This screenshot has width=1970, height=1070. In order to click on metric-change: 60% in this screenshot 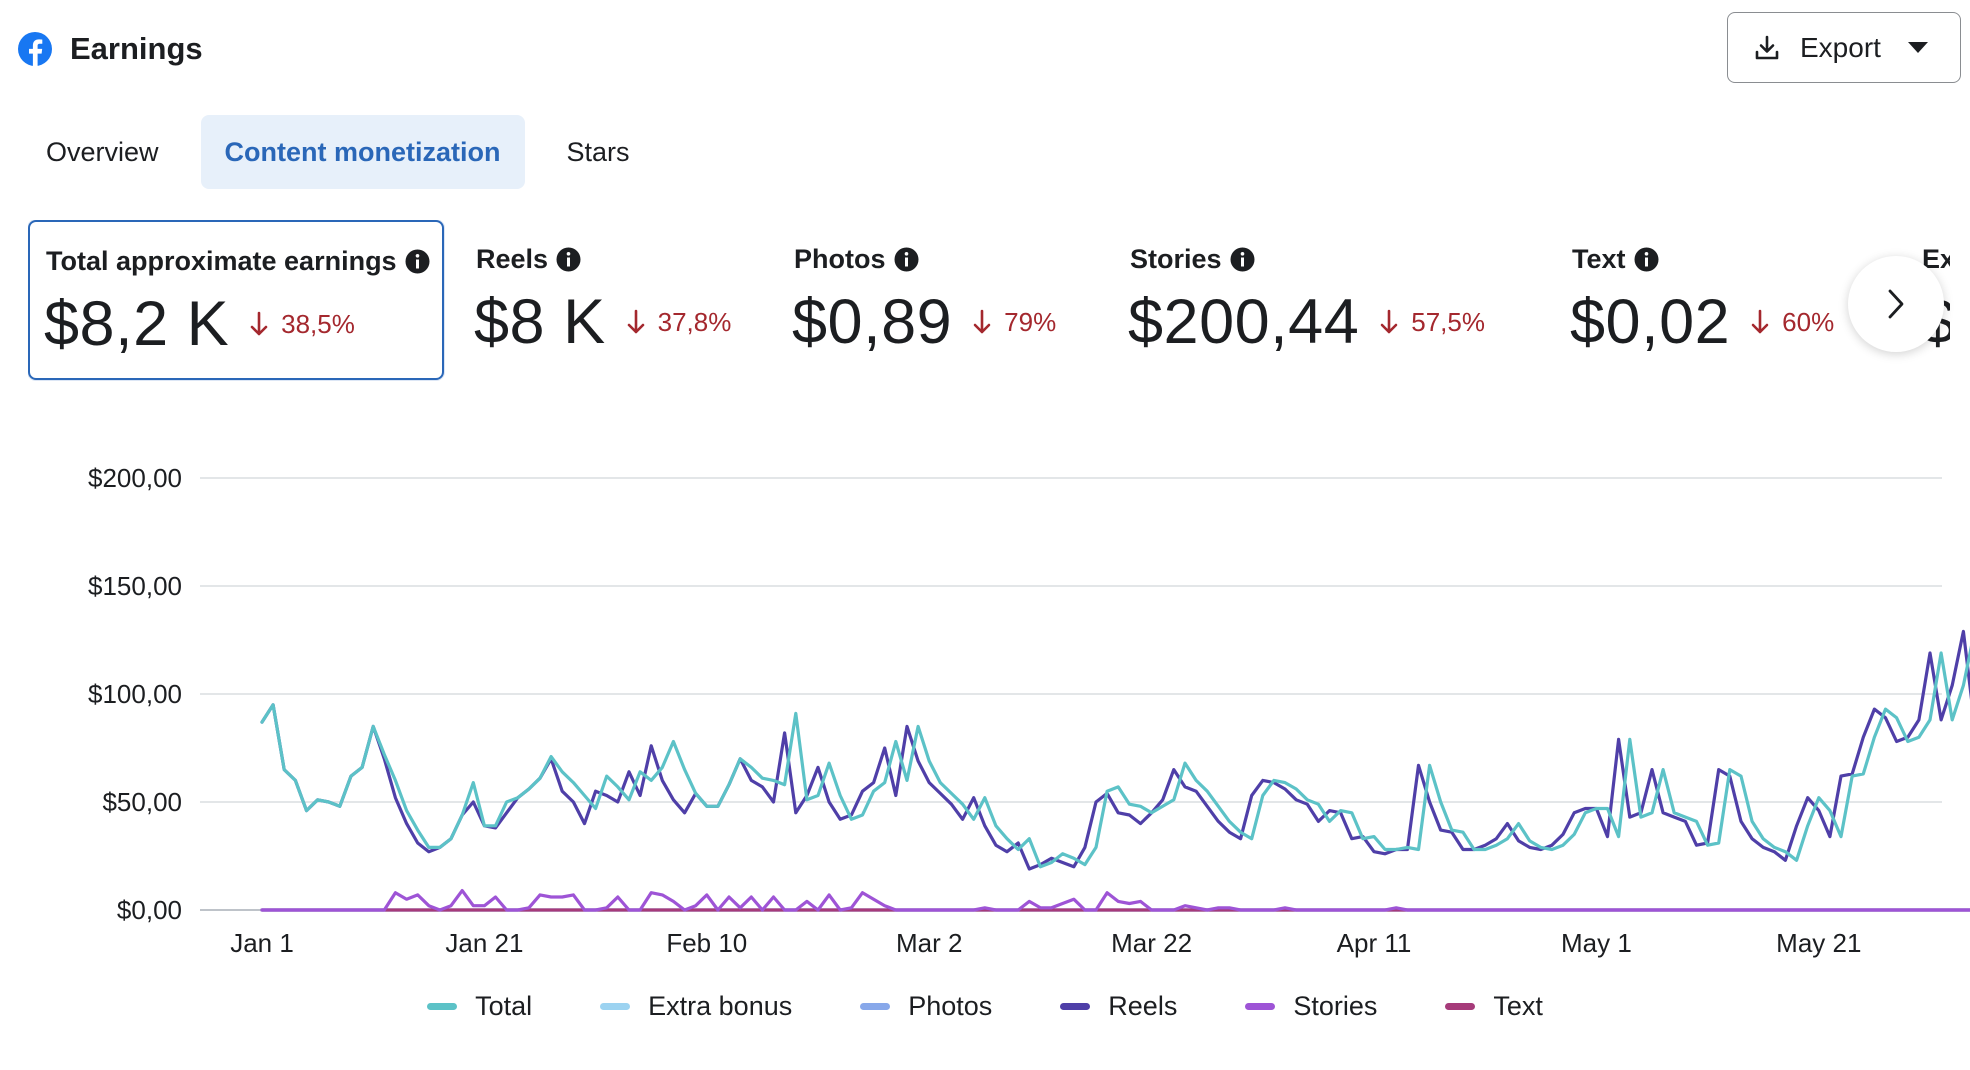, I will do `click(1808, 321)`.